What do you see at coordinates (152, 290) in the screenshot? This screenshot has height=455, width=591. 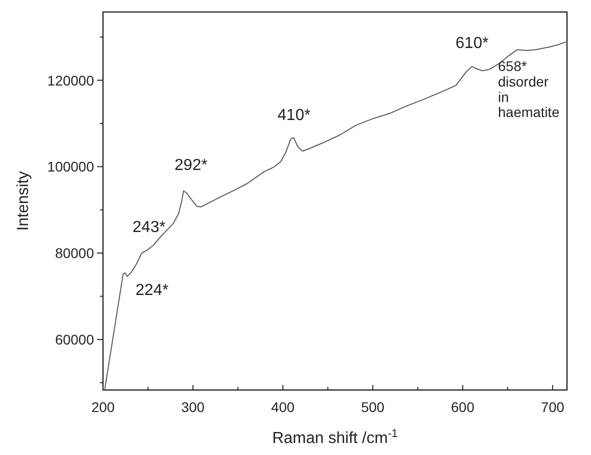 I see `annotation: 224*` at bounding box center [152, 290].